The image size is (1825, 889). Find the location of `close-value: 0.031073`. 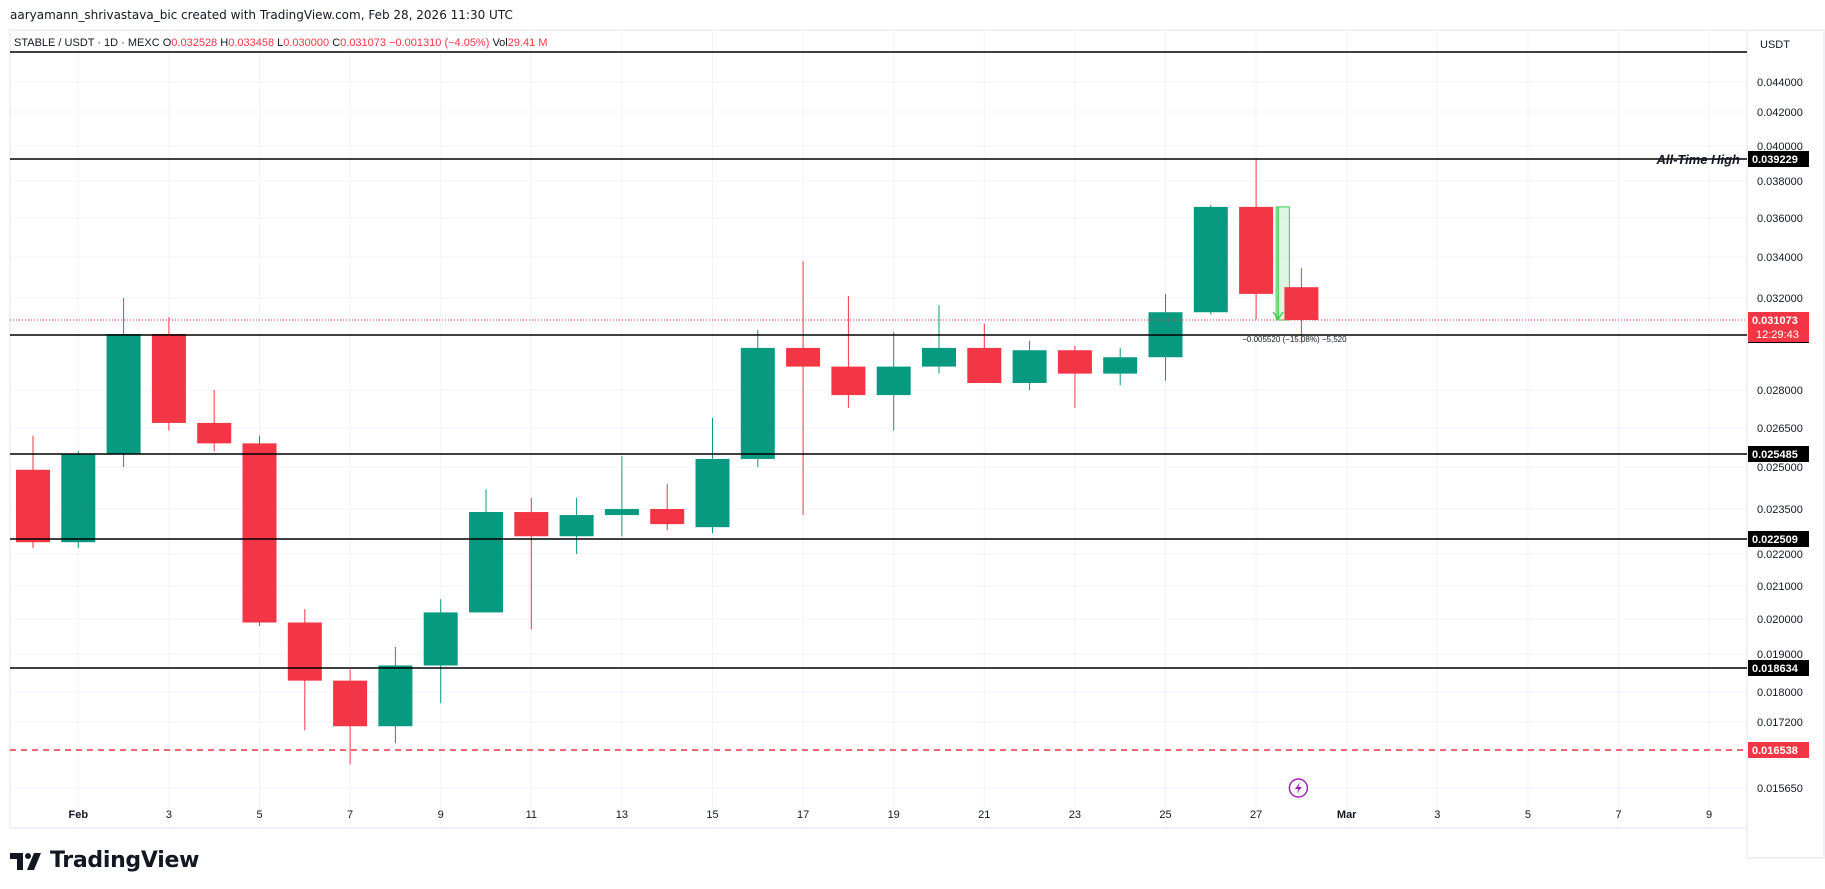

close-value: 0.031073 is located at coordinates (364, 43).